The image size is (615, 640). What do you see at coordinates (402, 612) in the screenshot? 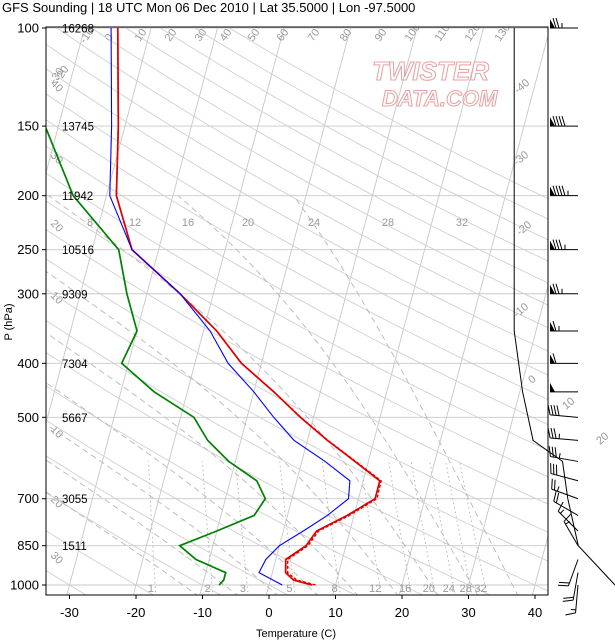
I see `x-tick-label: 20` at bounding box center [402, 612].